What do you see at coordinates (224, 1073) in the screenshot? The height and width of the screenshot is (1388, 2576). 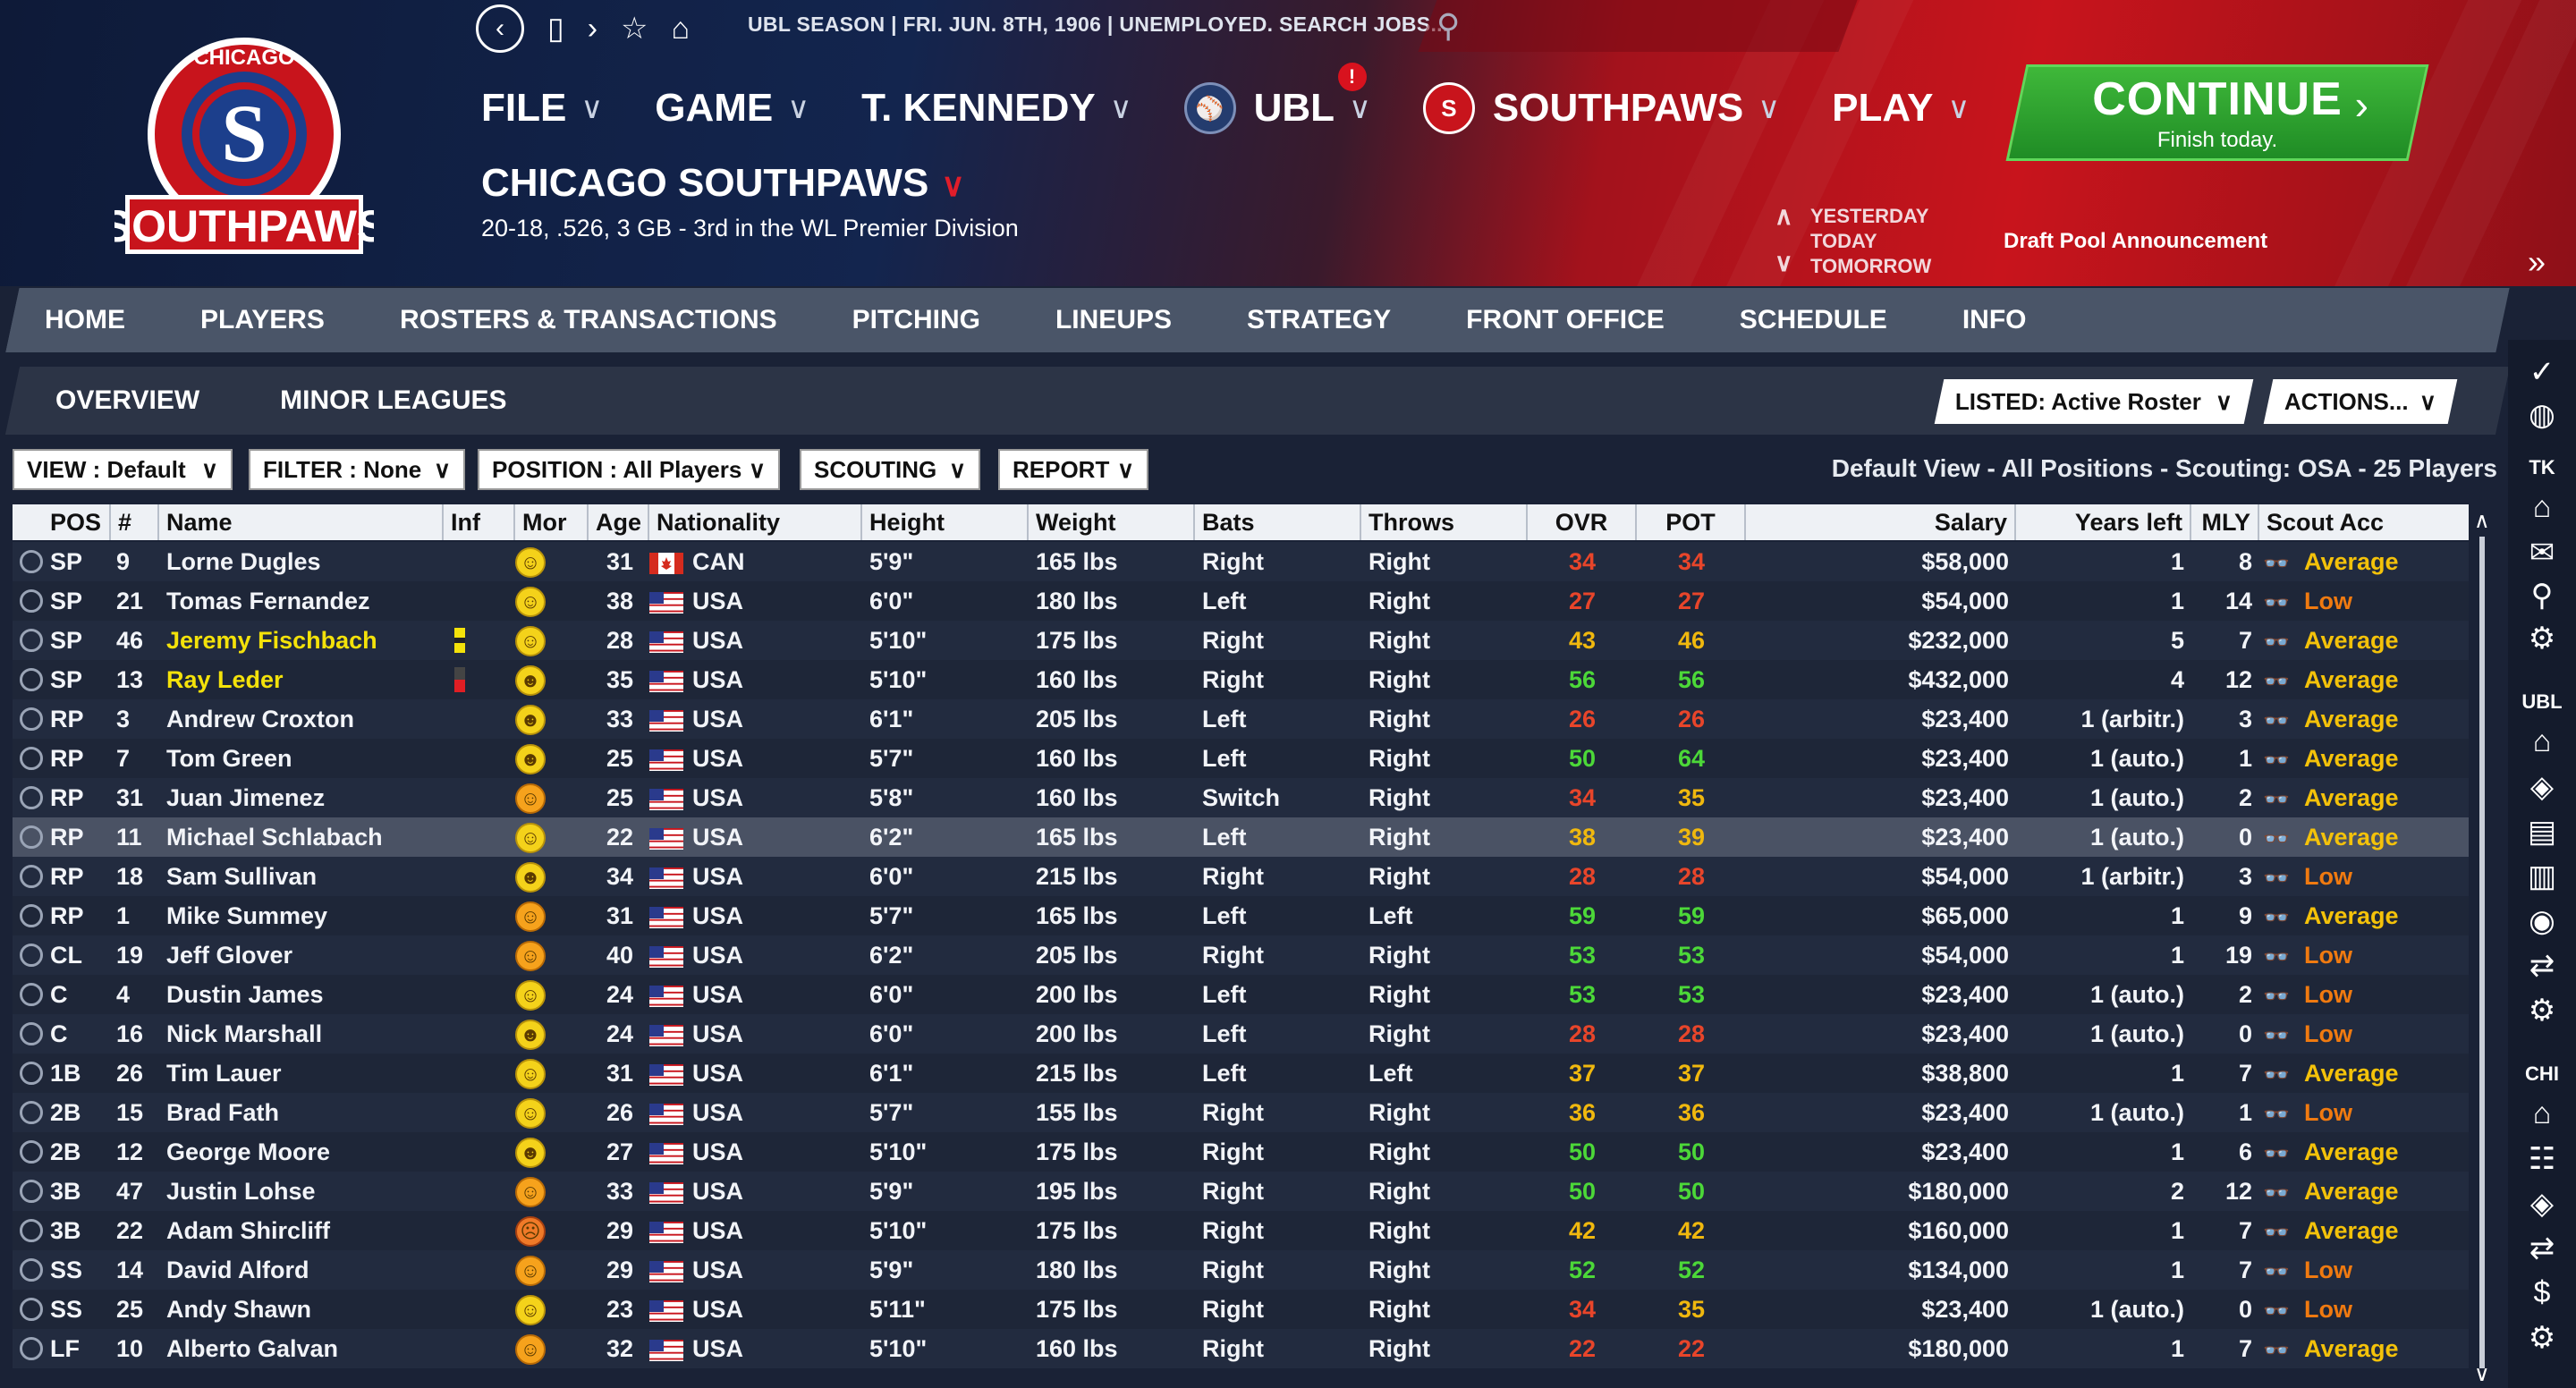 I see `cell-name: Tim Lauer` at bounding box center [224, 1073].